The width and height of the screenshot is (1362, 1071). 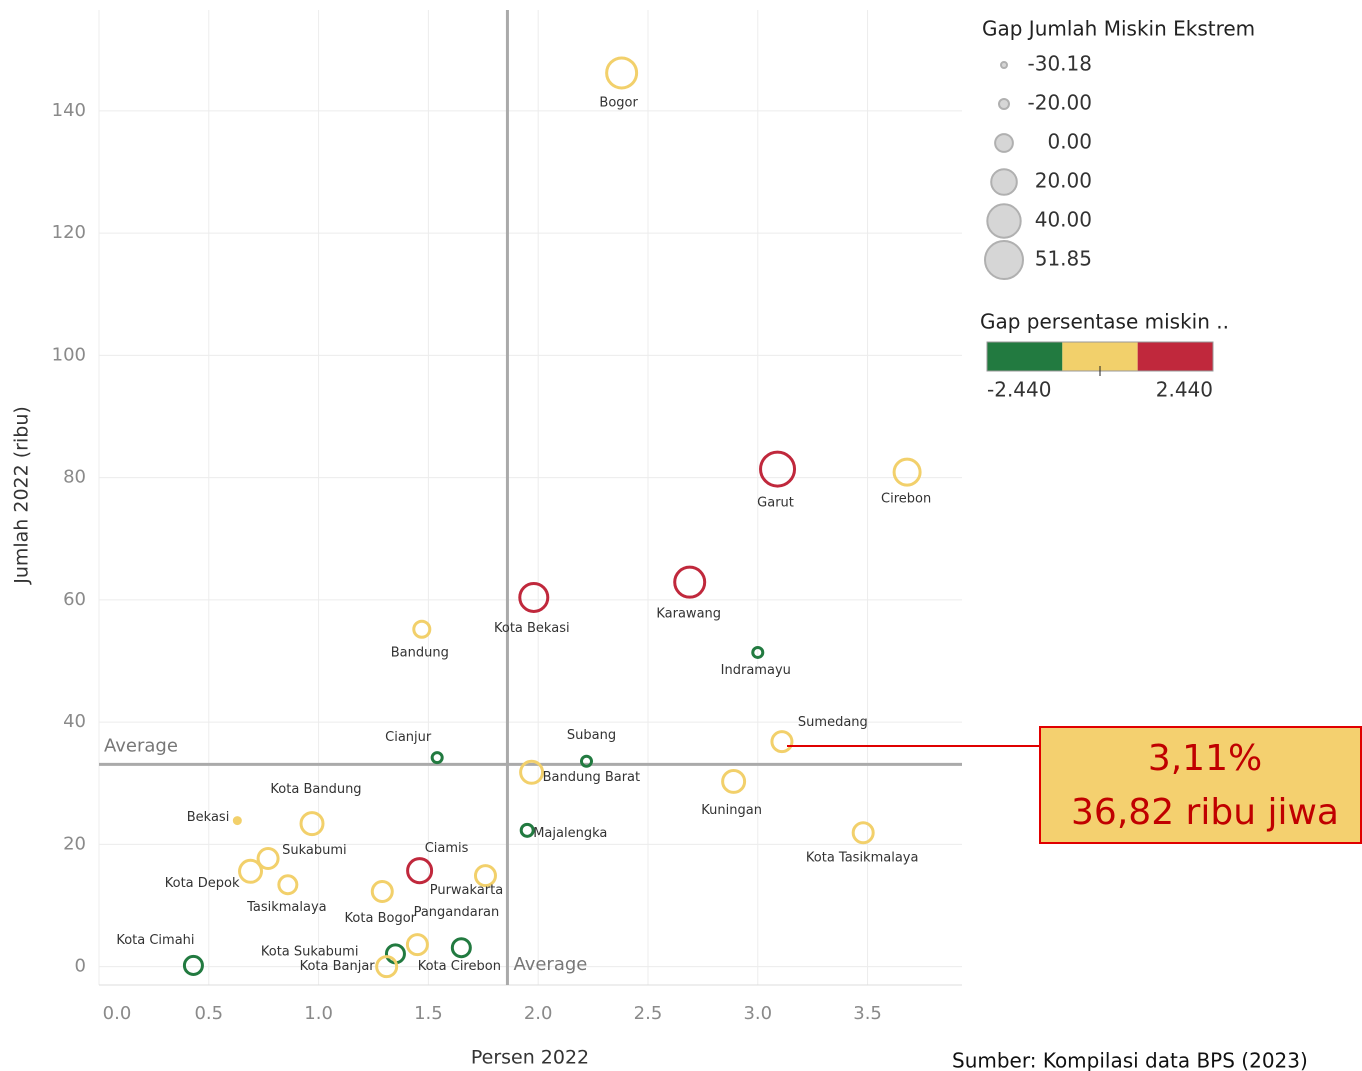 I want to click on x-tick-label: 1.5, so click(x=428, y=1013).